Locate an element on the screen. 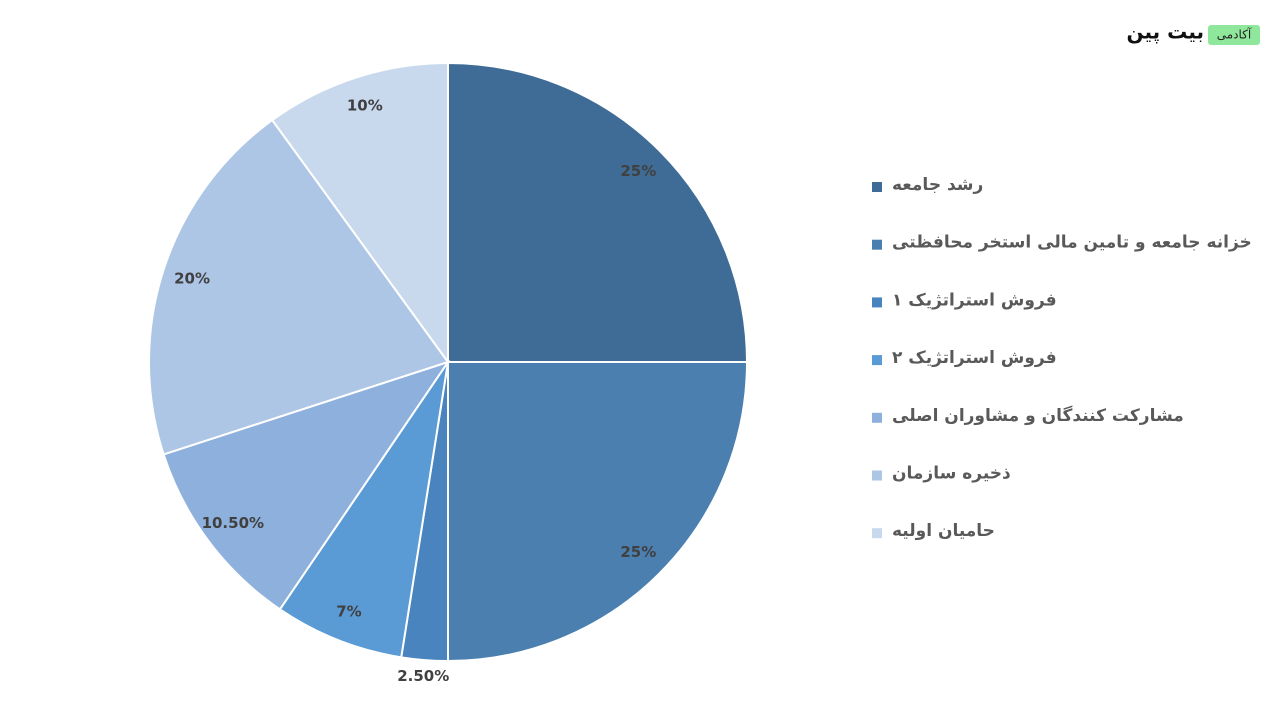 This screenshot has height=724, width=1280. legend-label: رشد جامعه is located at coordinates (937, 185).